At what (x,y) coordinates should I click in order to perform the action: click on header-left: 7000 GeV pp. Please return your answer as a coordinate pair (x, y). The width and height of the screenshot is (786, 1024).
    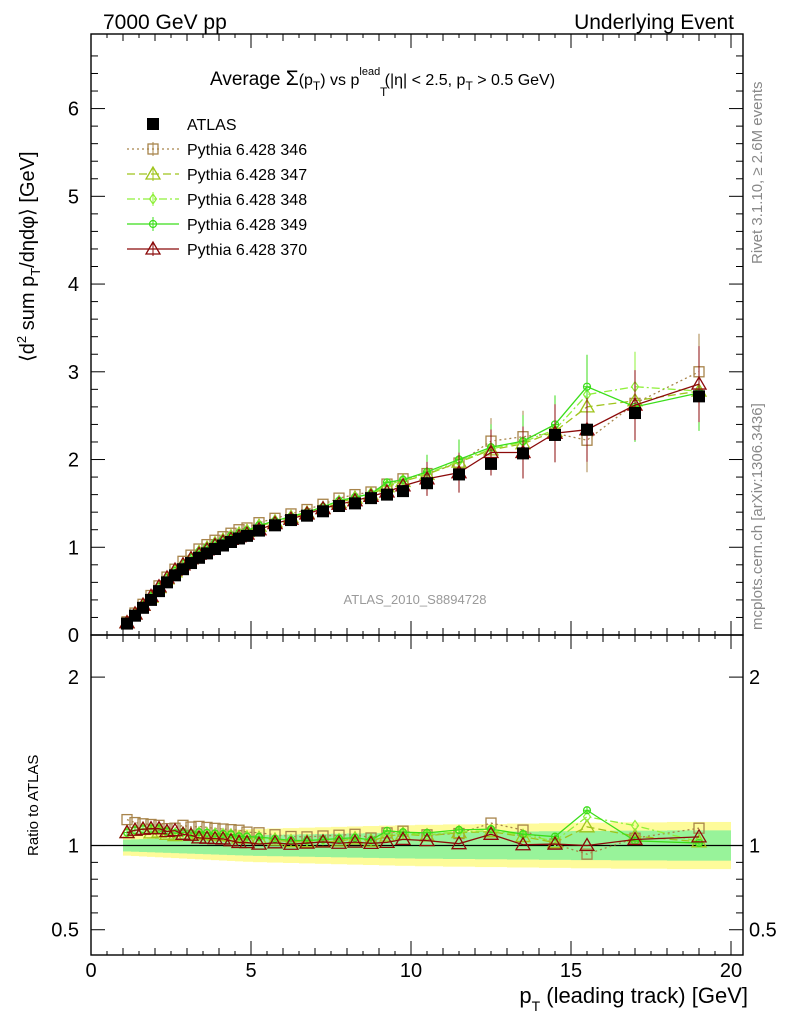
    Looking at the image, I should click on (165, 22).